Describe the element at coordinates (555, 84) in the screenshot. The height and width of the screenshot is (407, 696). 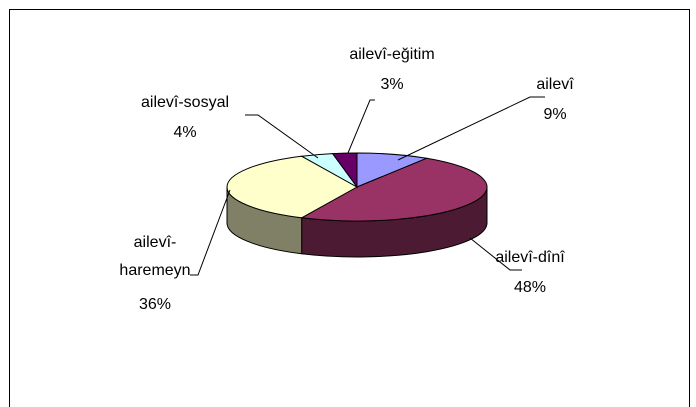
I see `data-label-name: ailevî` at that location.